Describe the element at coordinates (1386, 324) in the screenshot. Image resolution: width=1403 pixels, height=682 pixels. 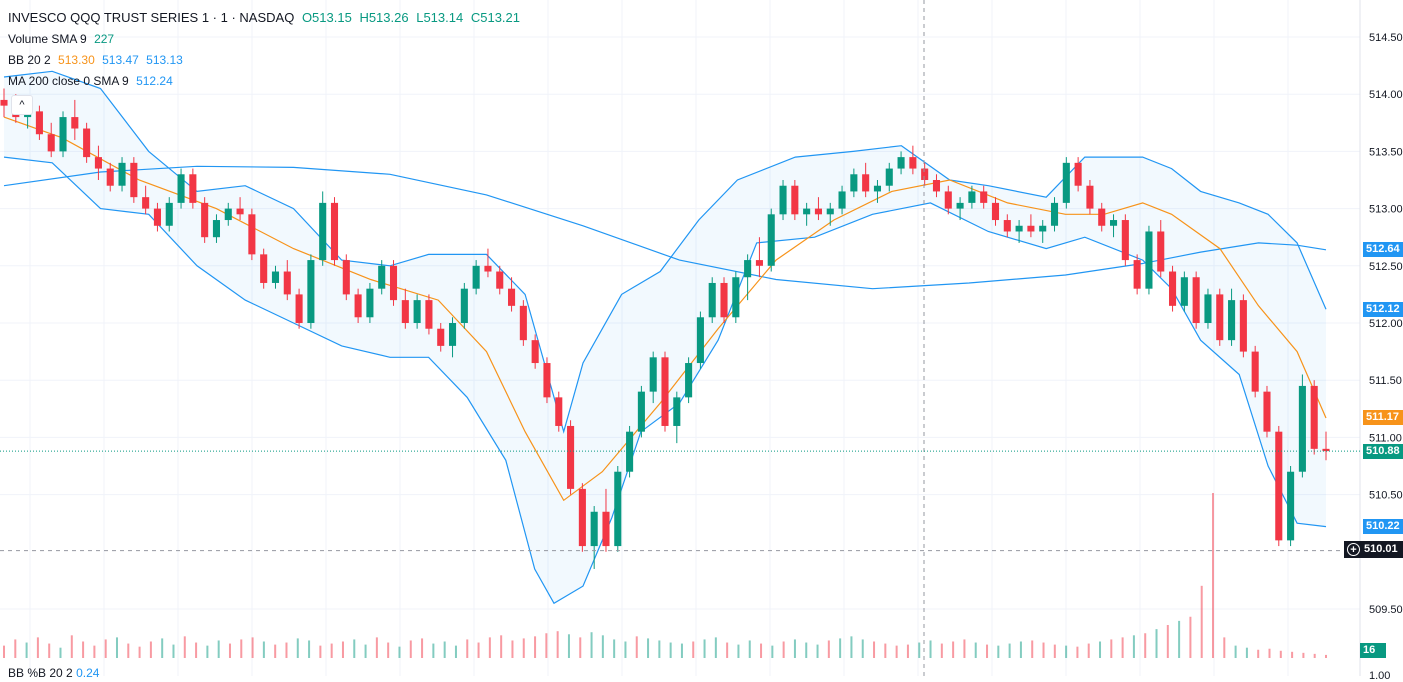
I see `price-axis-tick: 512.00` at that location.